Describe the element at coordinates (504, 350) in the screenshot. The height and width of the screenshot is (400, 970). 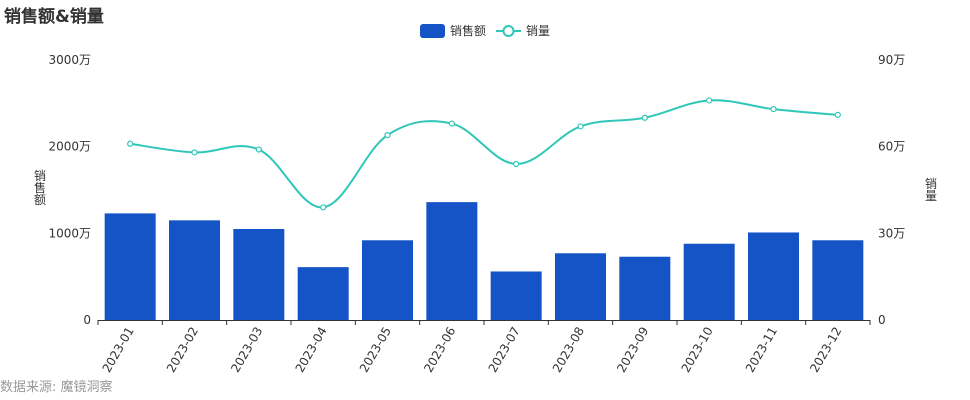
I see `x-tick-label: 2023-07` at that location.